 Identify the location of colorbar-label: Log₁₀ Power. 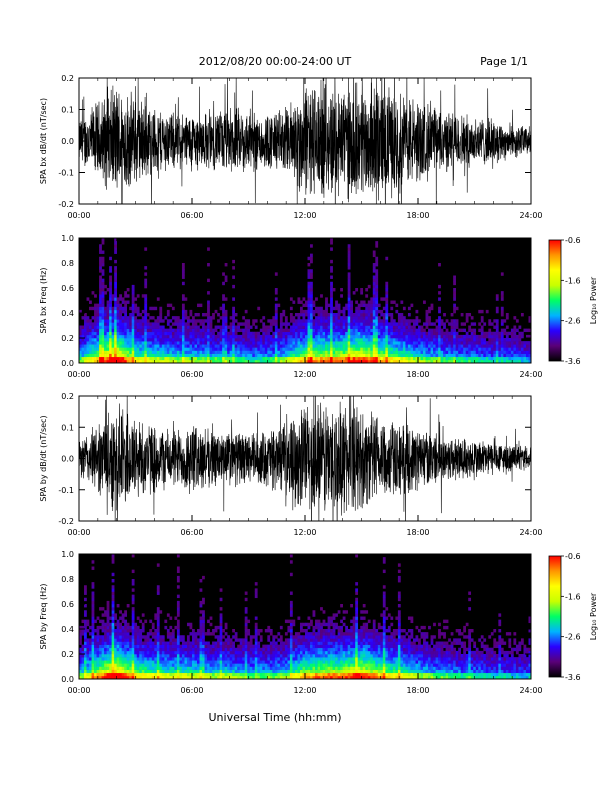
(593, 300).